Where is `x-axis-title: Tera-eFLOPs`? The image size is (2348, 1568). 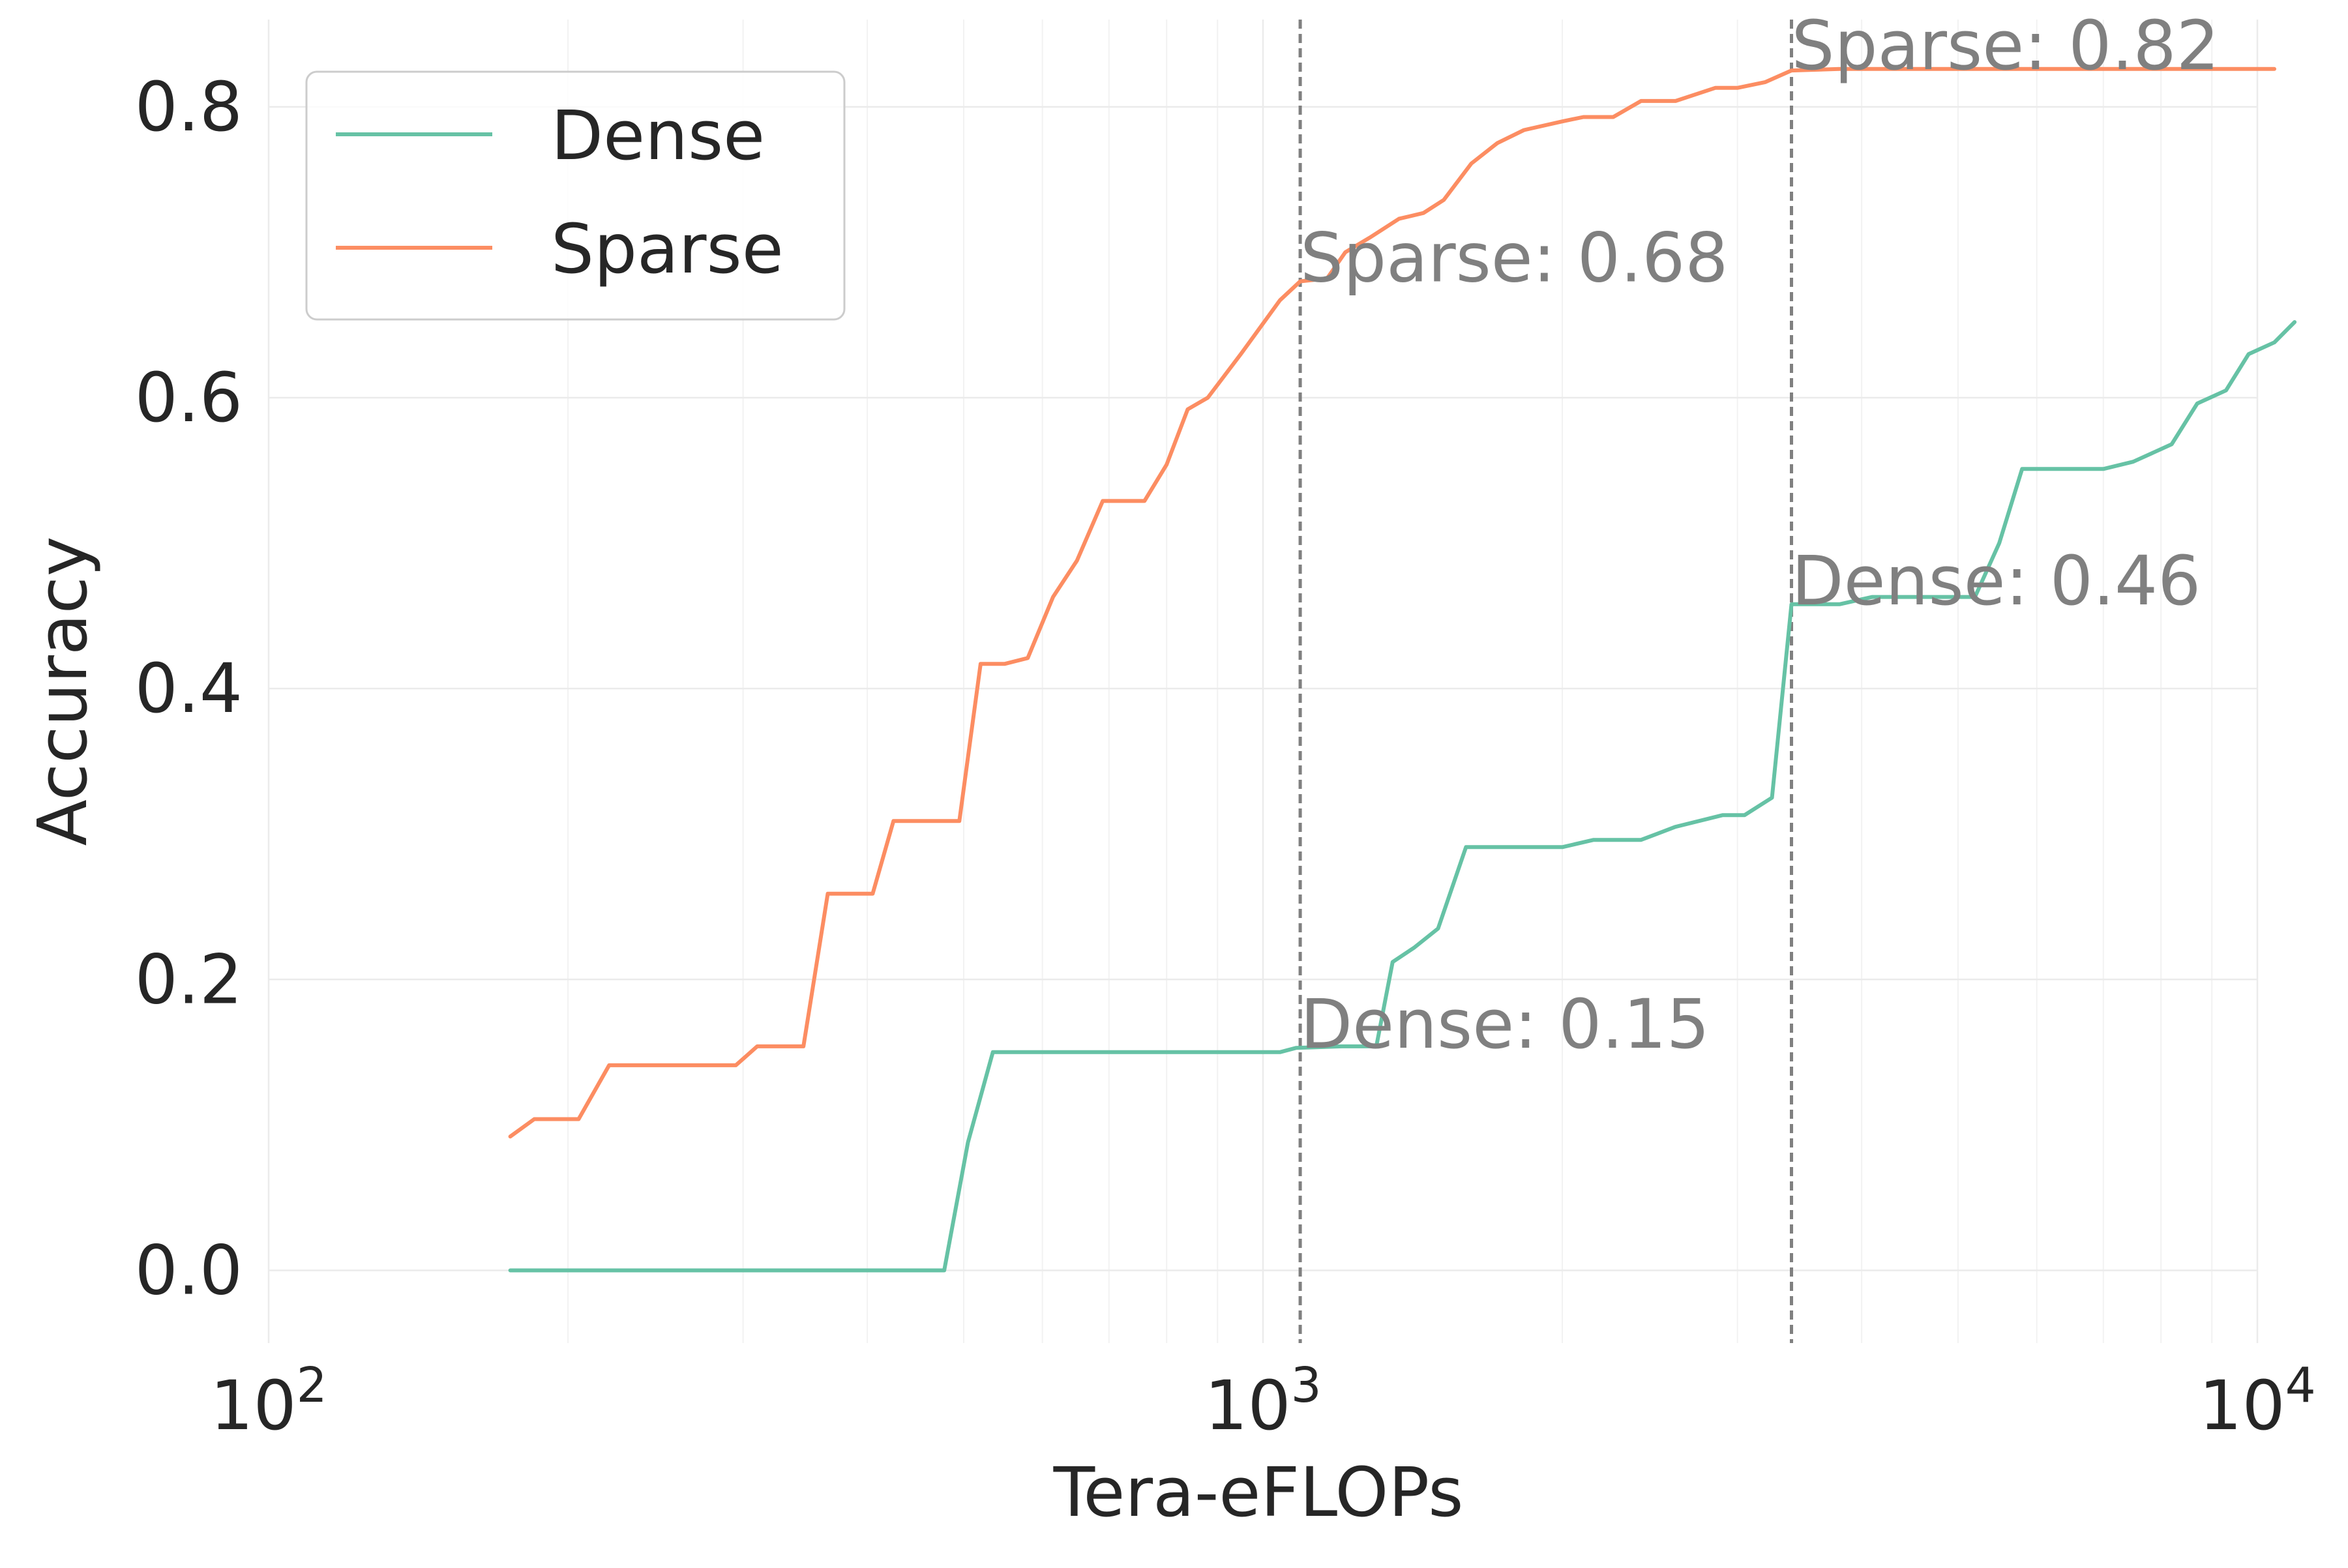 x-axis-title: Tera-eFLOPs is located at coordinates (1258, 1492).